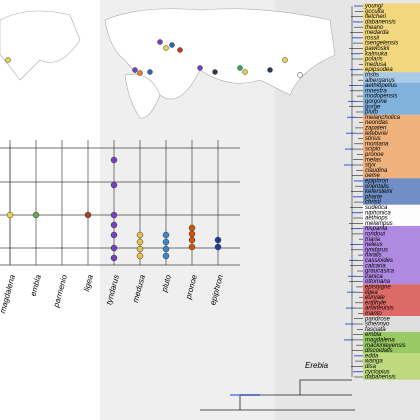 Image resolution: width=420 pixels, height=420 pixels. Describe the element at coordinates (371, 113) in the screenshot. I see `tip-label: pluto` at that location.